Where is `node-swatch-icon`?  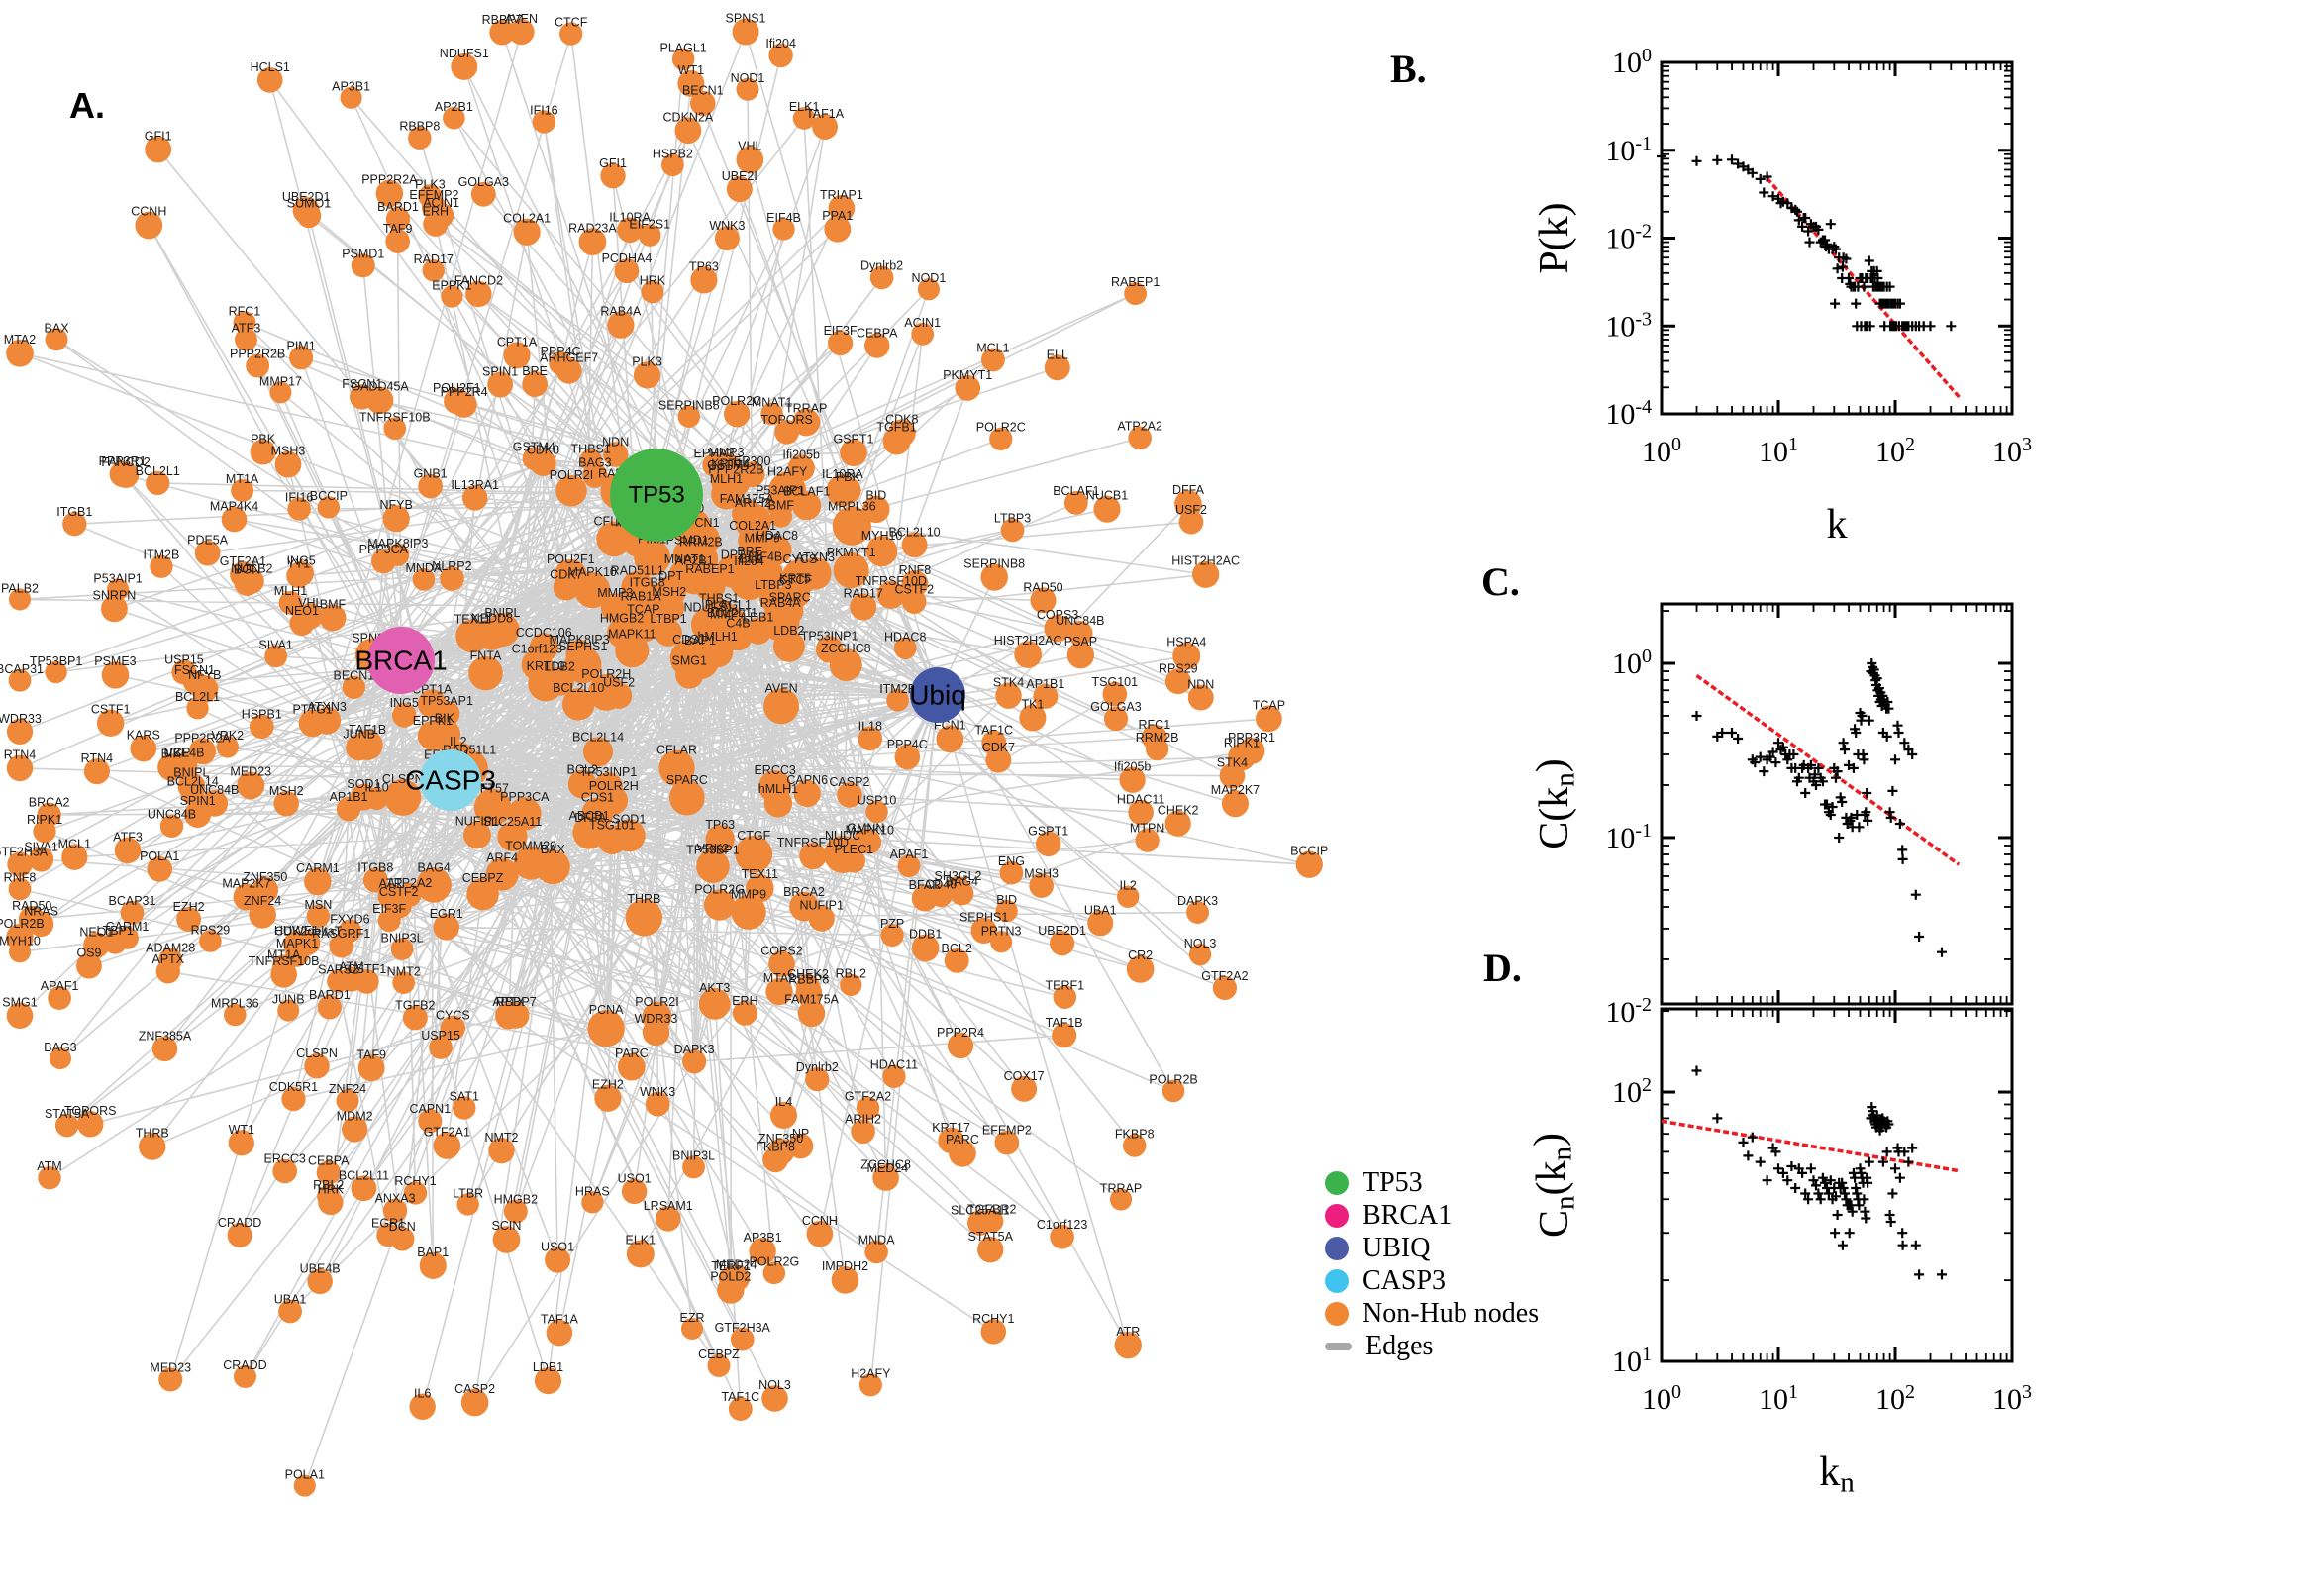
node-swatch-icon is located at coordinates (1337, 1216).